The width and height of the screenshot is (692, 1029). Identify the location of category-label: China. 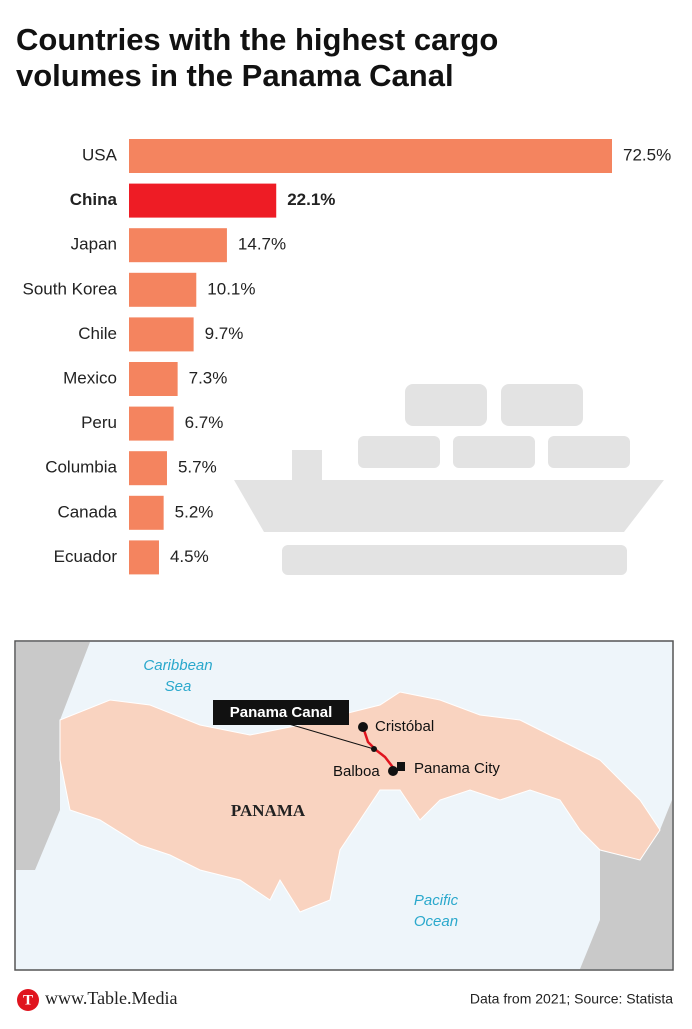
(94, 199).